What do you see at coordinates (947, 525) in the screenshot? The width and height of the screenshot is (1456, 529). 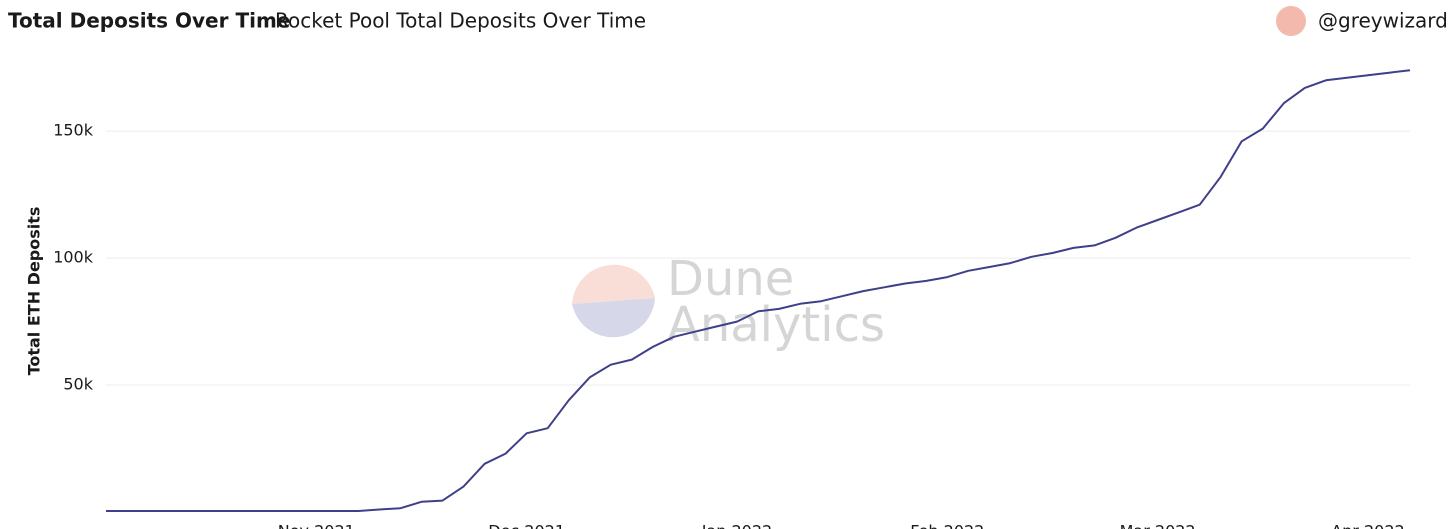 I see `x-tick-label: Feb 2022` at bounding box center [947, 525].